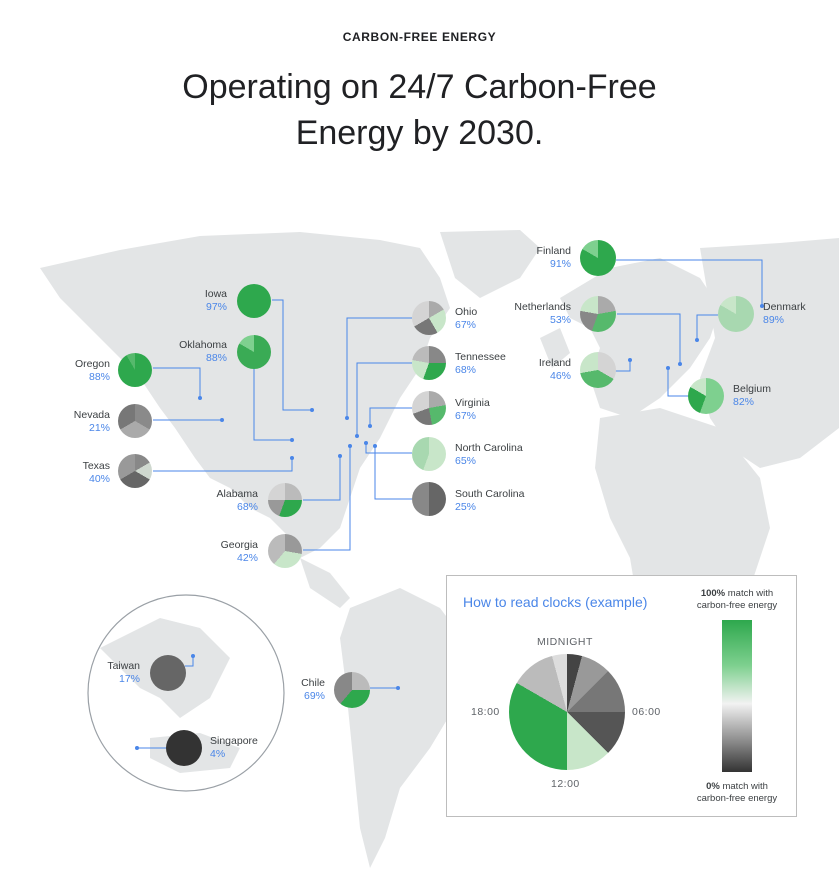 Image resolution: width=839 pixels, height=877 pixels. I want to click on site-pct: 4%, so click(218, 754).